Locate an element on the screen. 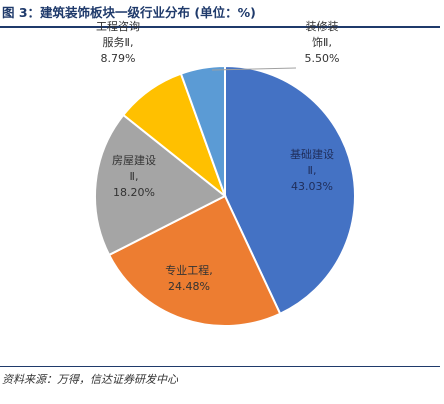 This screenshot has width=444, height=404. source-note: 资料来源：万得，信达证券研发中心 is located at coordinates (90, 379).